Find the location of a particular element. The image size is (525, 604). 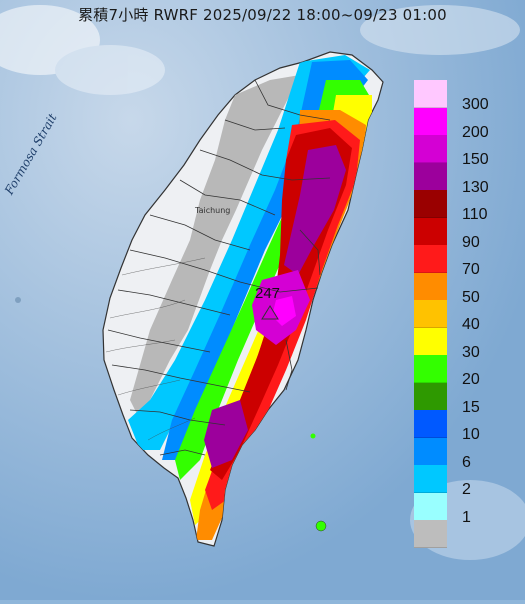

legend-label-10: 20 is located at coordinates (471, 379).